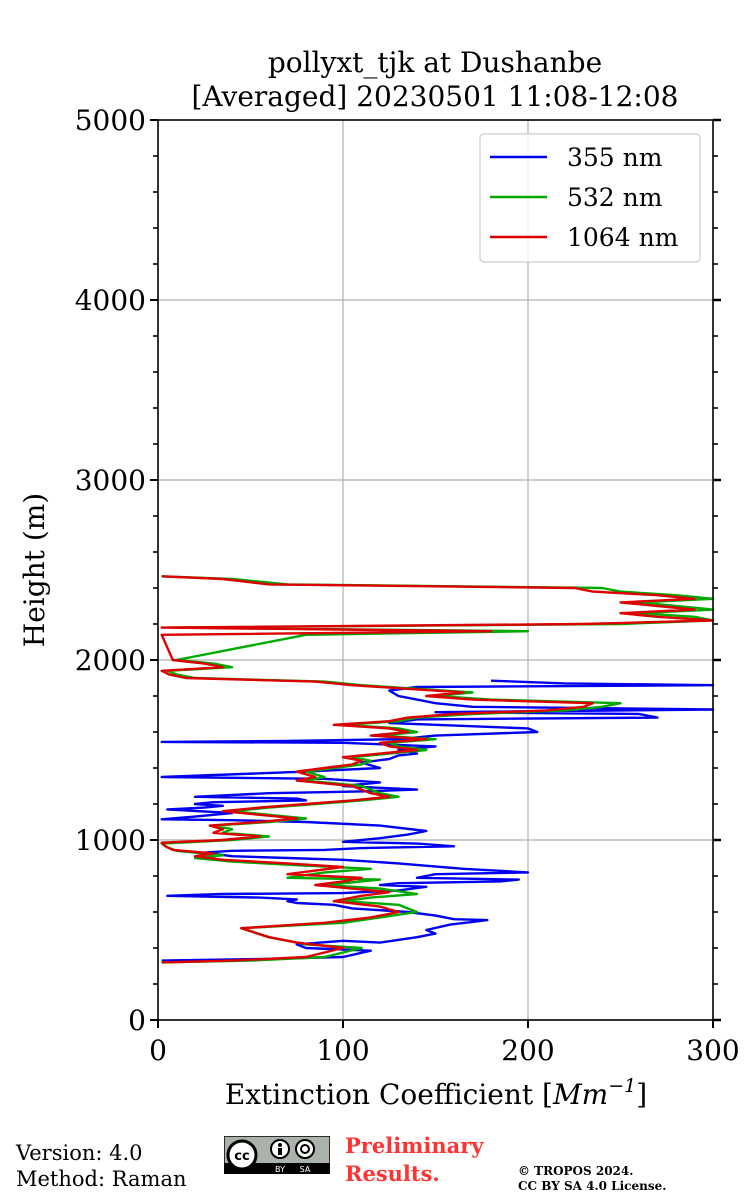 This screenshot has width=750, height=1200. I want to click on y-tick-label: 1000, so click(110, 840).